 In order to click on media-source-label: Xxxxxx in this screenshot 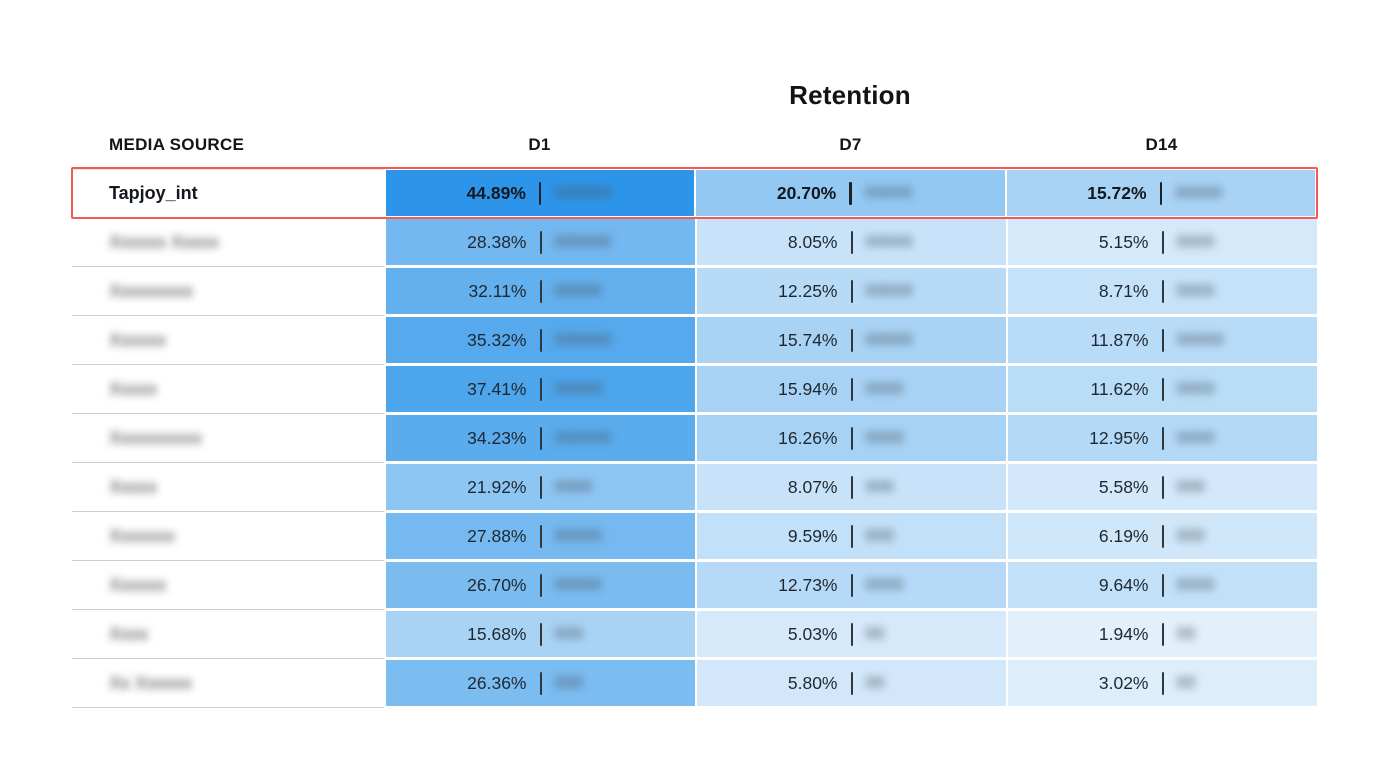, I will do `click(138, 339)`.